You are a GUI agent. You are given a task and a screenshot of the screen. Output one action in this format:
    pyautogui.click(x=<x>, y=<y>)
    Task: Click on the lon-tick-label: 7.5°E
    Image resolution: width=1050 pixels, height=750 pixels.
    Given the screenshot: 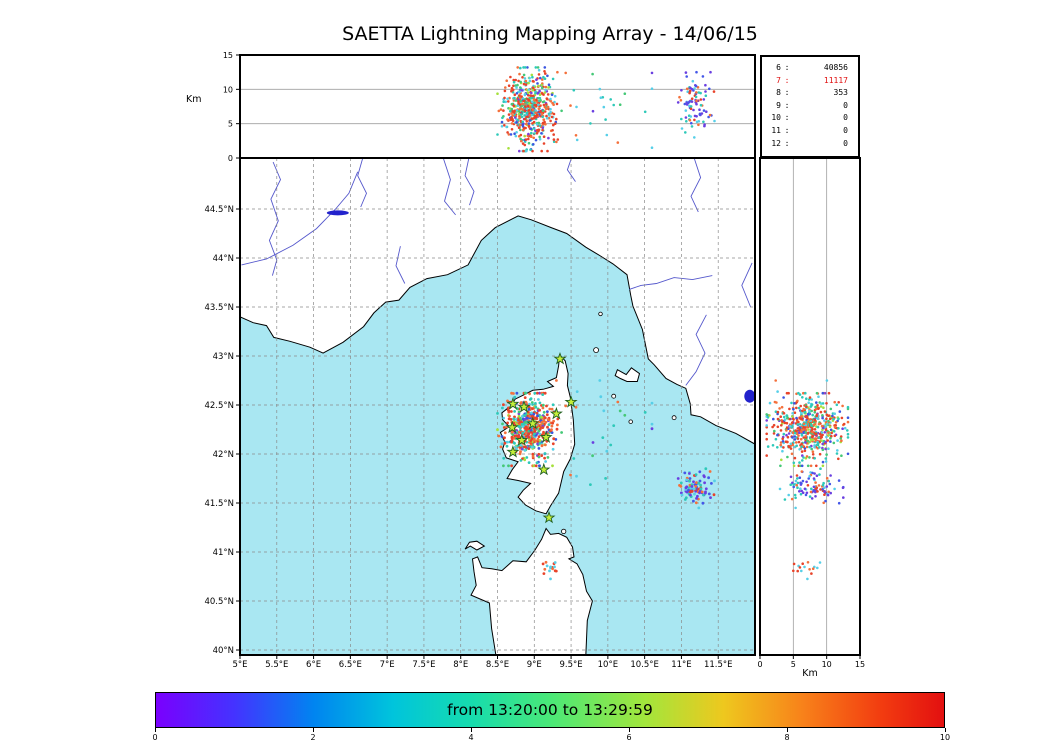 What is the action you would take?
    pyautogui.click(x=423, y=665)
    